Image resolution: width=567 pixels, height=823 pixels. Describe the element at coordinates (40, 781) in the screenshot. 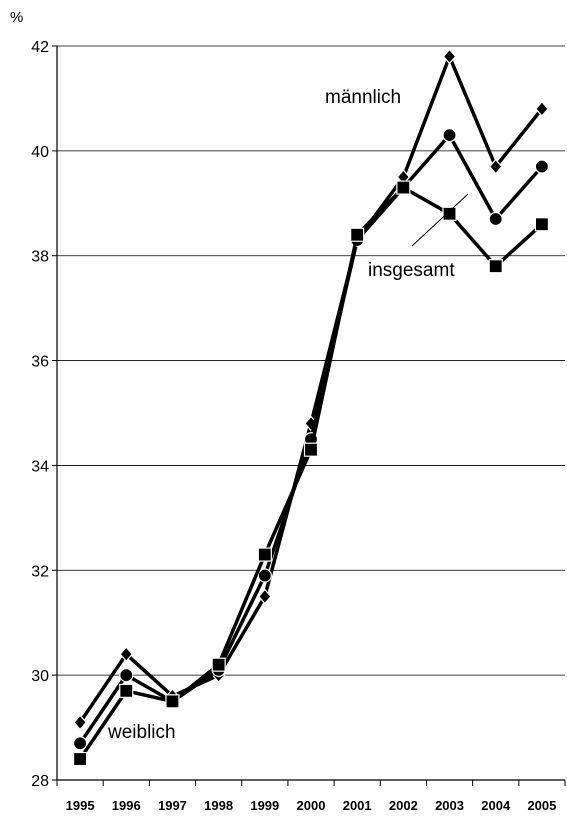

I see `y-tick-28: 28` at that location.